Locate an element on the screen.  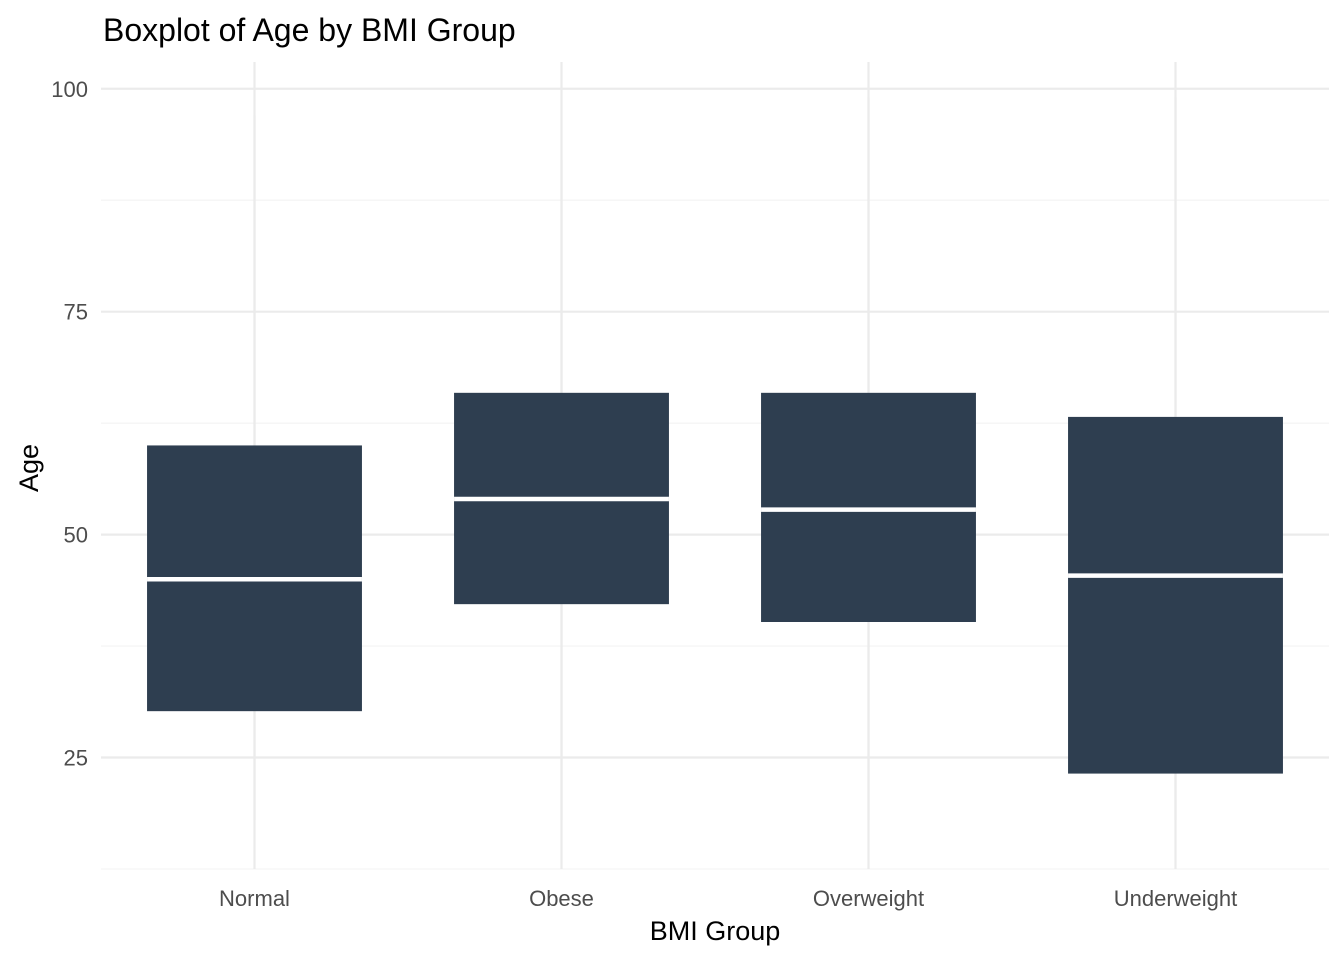
y-axis-ticks: 25 50 75 100 is located at coordinates (69, 424).